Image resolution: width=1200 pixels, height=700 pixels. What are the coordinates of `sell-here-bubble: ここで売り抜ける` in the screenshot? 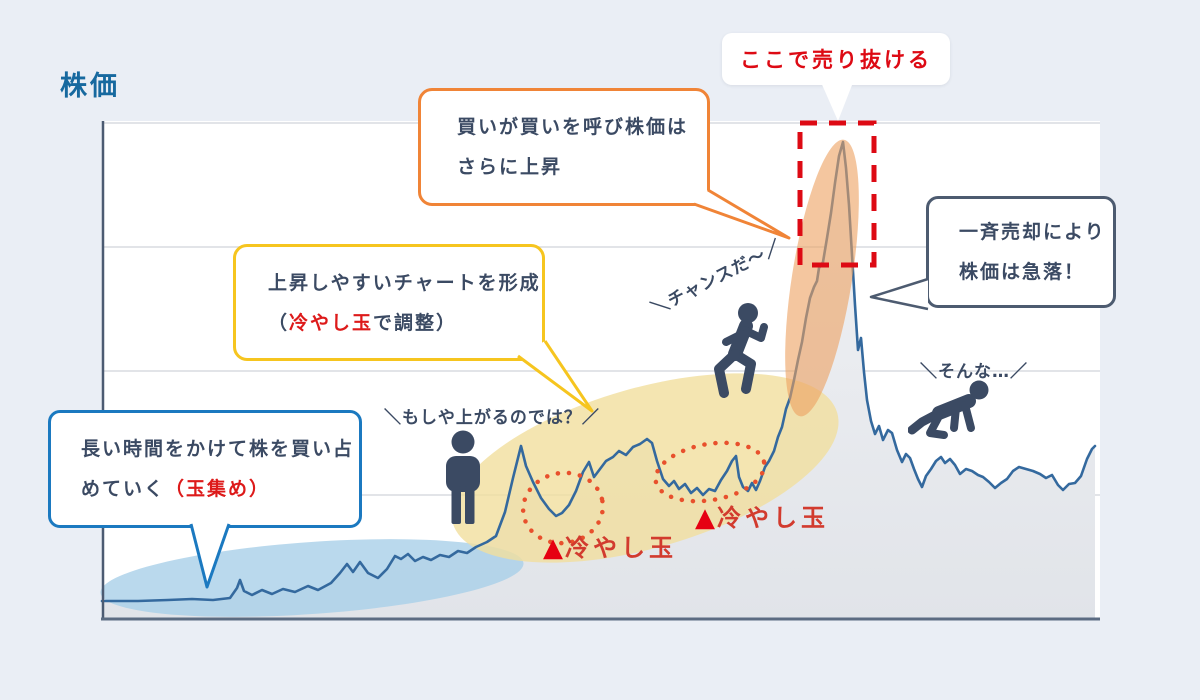 It's located at (836, 59).